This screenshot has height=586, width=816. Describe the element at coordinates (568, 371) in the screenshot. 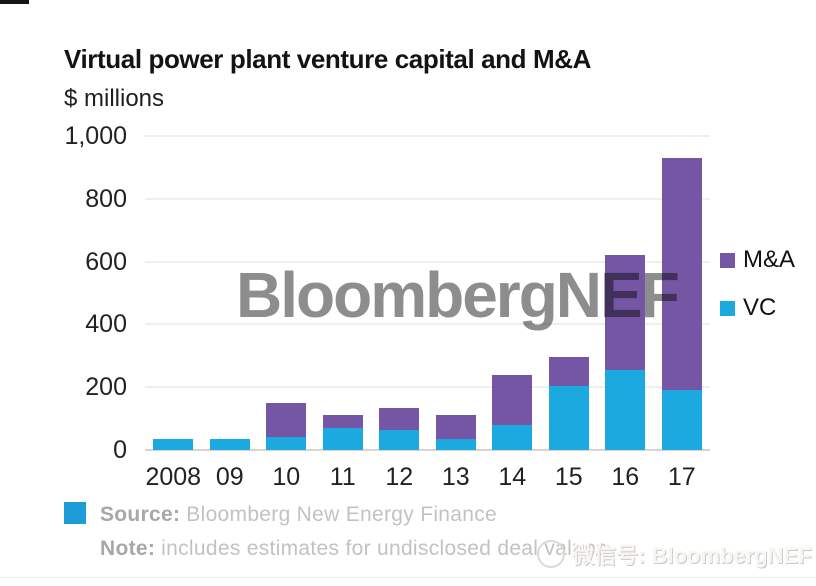

I see `bar-15-m&a` at that location.